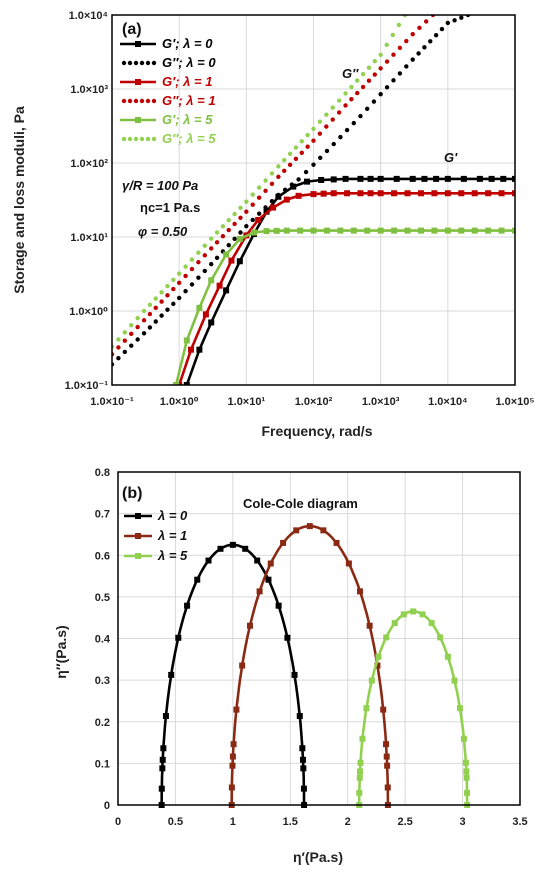 Image resolution: width=550 pixels, height=874 pixels. I want to click on annotation-param-yield: γ/R = 100 Pa, so click(160, 185).